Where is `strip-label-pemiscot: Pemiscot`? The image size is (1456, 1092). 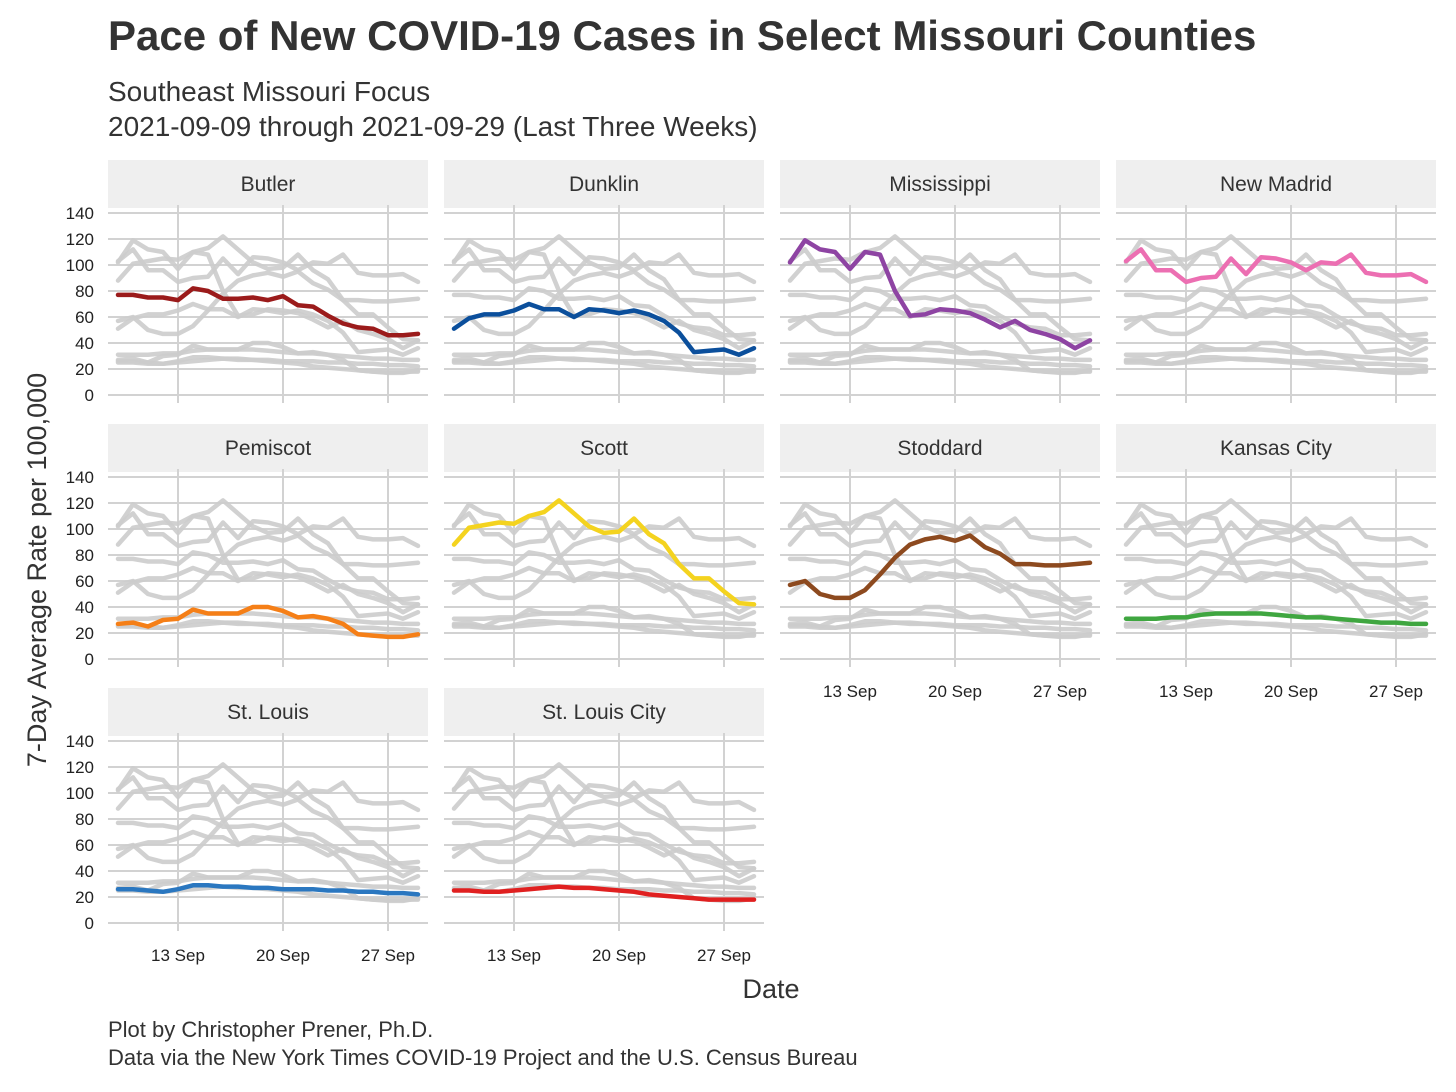 strip-label-pemiscot: Pemiscot is located at coordinates (268, 448).